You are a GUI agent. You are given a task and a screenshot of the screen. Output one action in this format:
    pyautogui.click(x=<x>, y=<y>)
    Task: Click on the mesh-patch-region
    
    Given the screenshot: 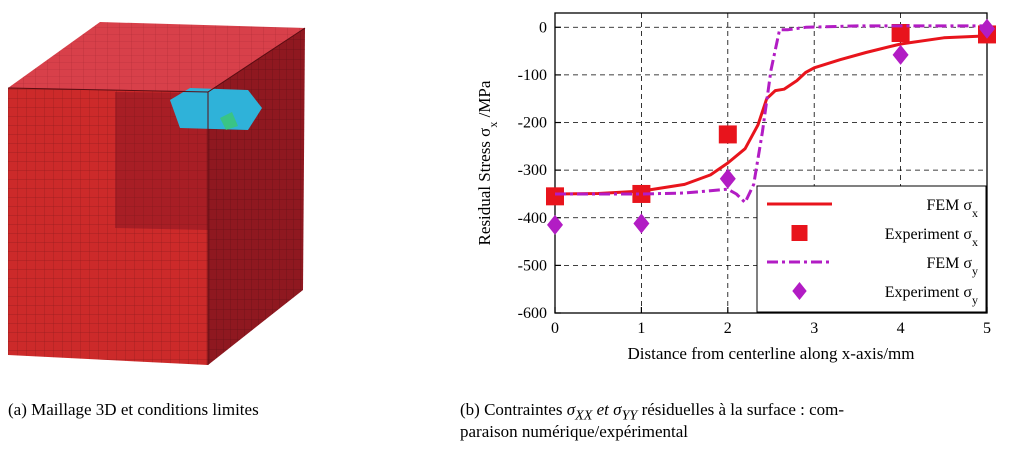 What is the action you would take?
    pyautogui.click(x=216, y=109)
    